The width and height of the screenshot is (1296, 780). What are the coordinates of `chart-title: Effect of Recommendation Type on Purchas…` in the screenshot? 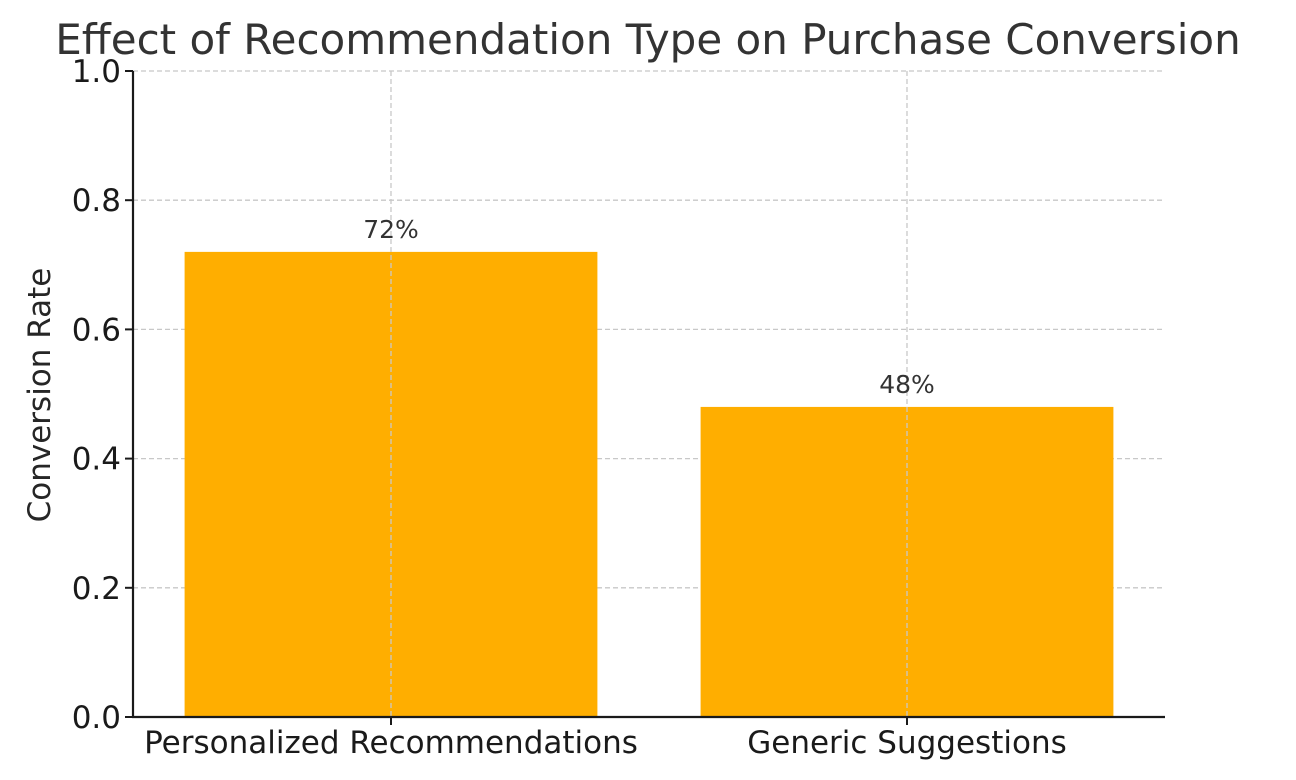 It's located at (648, 39).